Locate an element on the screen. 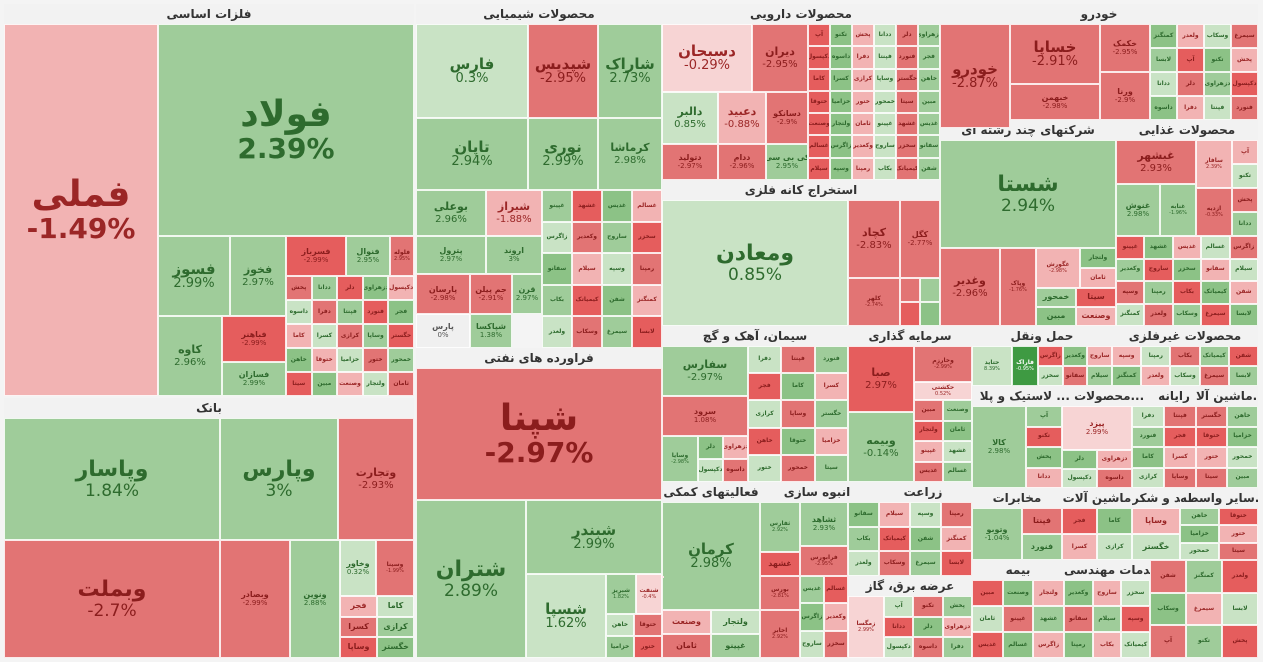 The width and height of the screenshot is (1263, 662). stock-tile: خاهن is located at coordinates (1242, 416).